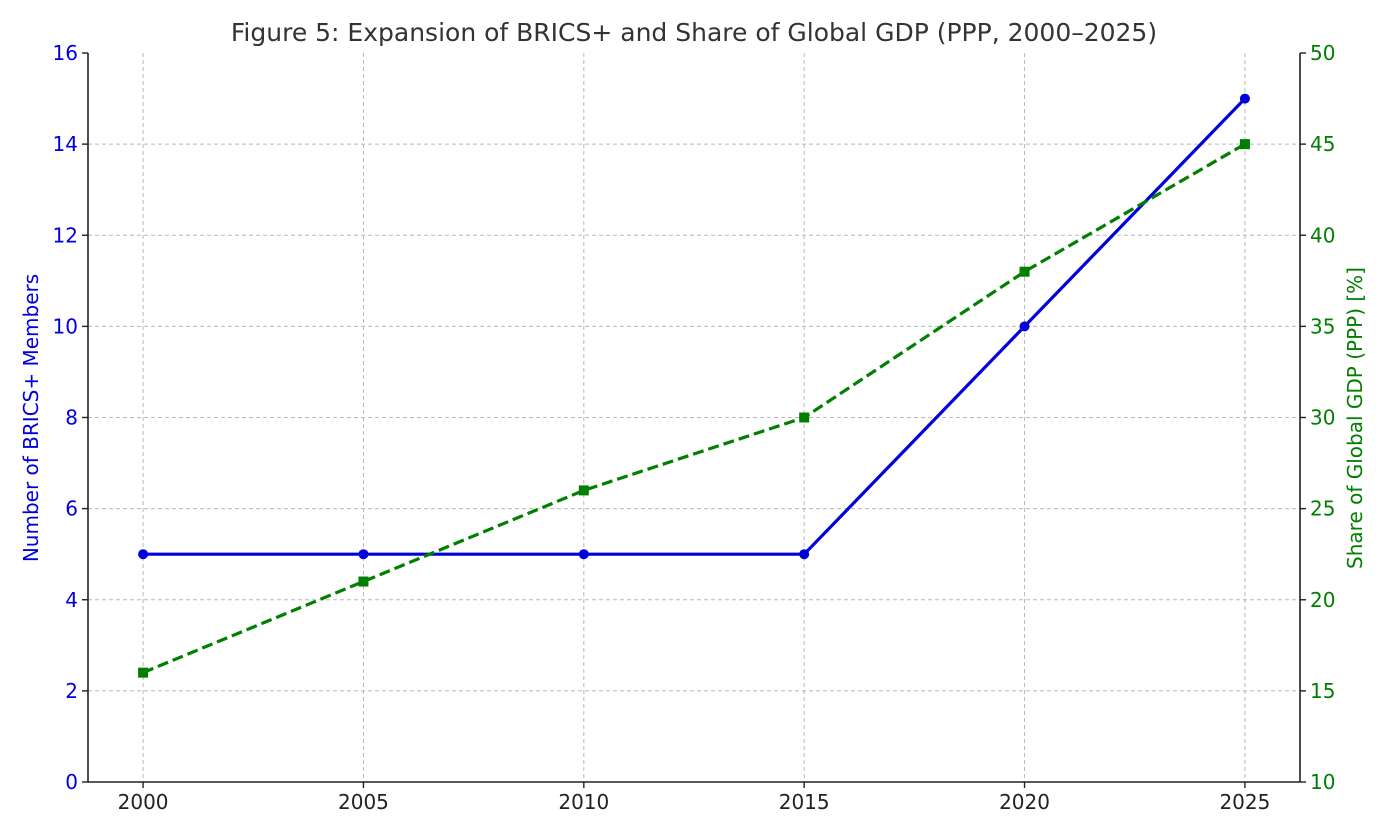 This screenshot has width=1388, height=833. Describe the element at coordinates (65, 144) in the screenshot. I see `left-y-tick-label: 14` at that location.